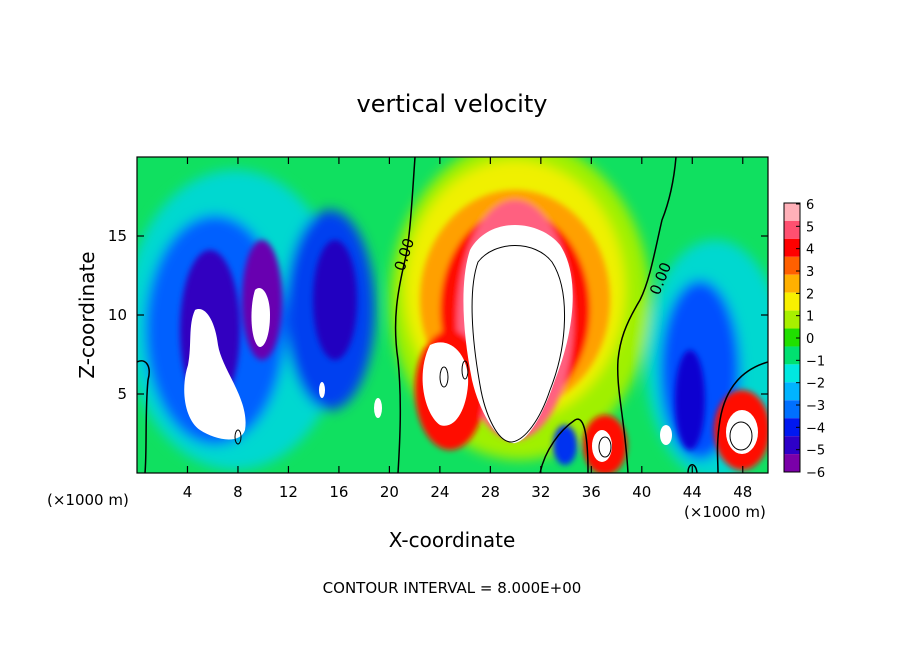  I want to click on contour-interval-footer: CONTOUR INTERVAL = 8.000E+00, so click(452, 588).